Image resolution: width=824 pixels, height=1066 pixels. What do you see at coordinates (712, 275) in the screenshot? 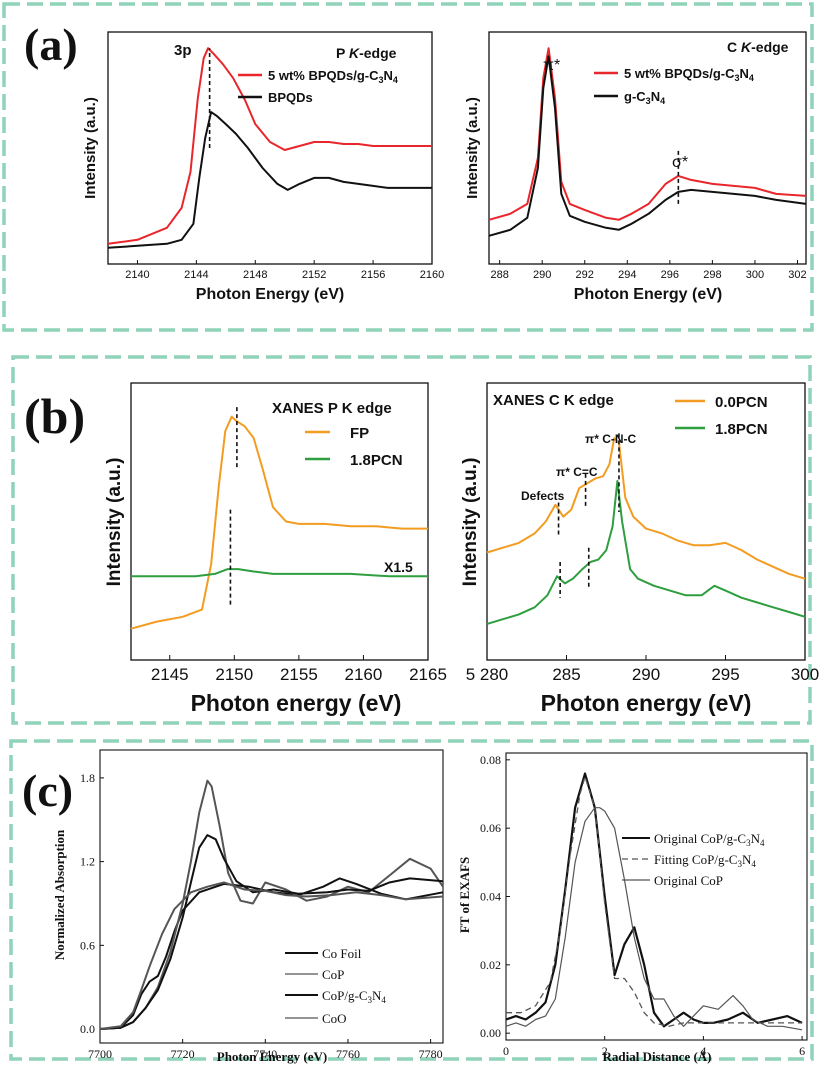
I see `x-tick-label: 298` at bounding box center [712, 275].